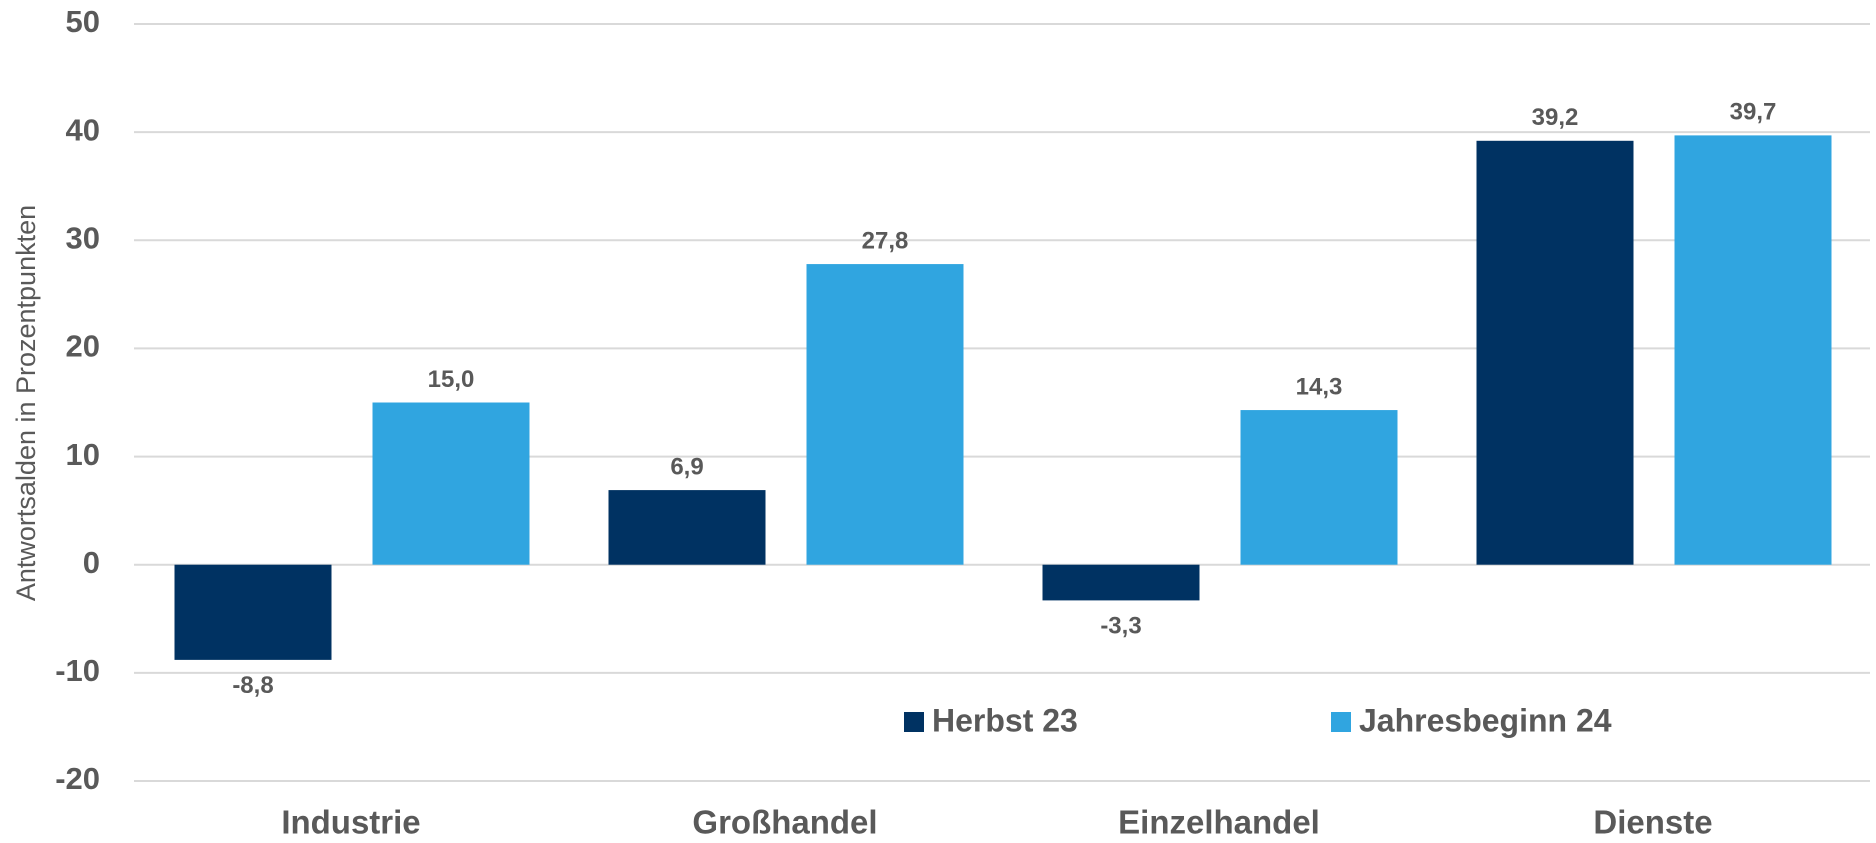  Describe the element at coordinates (885, 240) in the screenshot. I see `data-label: 27,8` at that location.